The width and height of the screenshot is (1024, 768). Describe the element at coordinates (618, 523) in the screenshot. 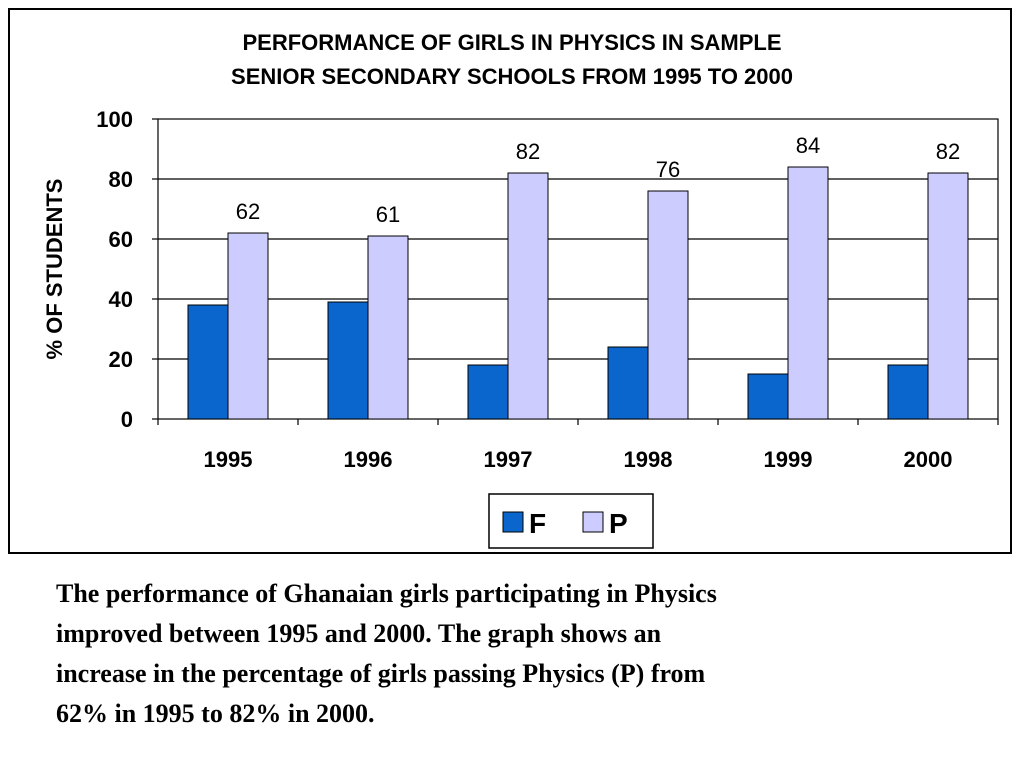

I see `legend-label-p: P` at that location.